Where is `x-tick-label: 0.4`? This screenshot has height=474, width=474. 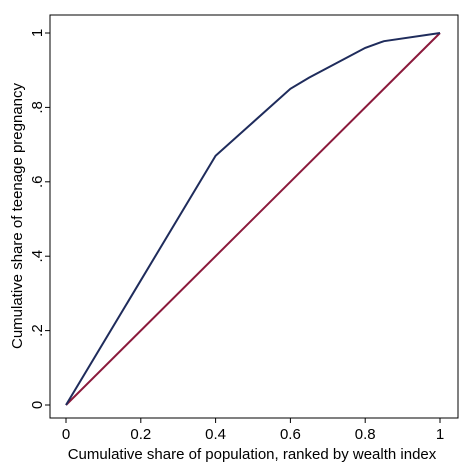
x-tick-label: 0.4 is located at coordinates (215, 434).